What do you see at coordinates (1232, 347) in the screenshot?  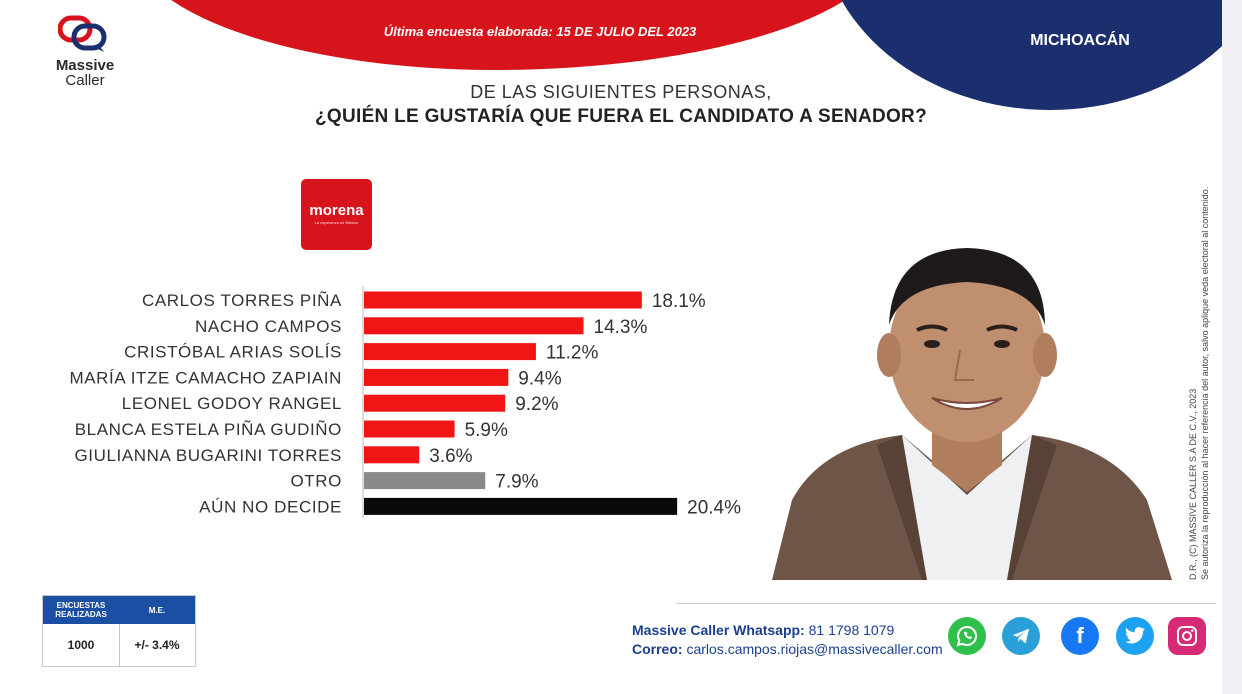 I see `right-frame` at bounding box center [1232, 347].